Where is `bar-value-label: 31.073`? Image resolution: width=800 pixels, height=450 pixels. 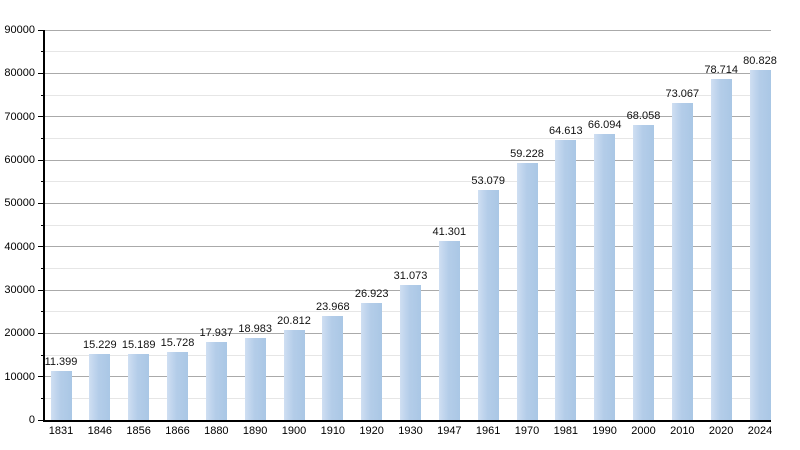 bar-value-label: 31.073 is located at coordinates (410, 276).